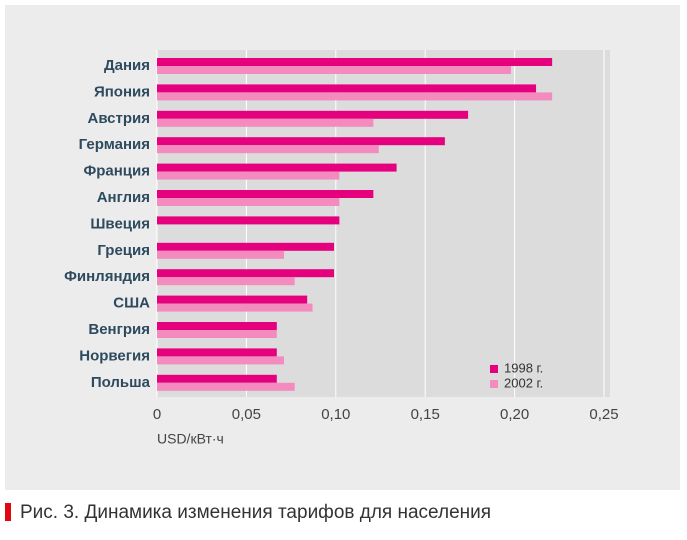  What do you see at coordinates (122, 91) in the screenshot?
I see `y-tick-label: Япония` at bounding box center [122, 91].